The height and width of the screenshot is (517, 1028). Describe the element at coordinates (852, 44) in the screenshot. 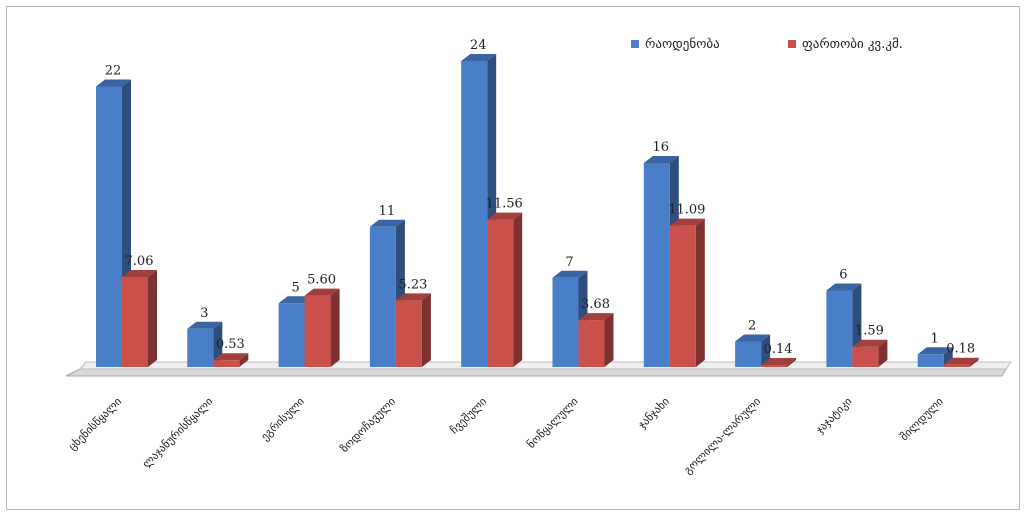

I see `legend-label: ფართობი კვ.კმ.` at that location.